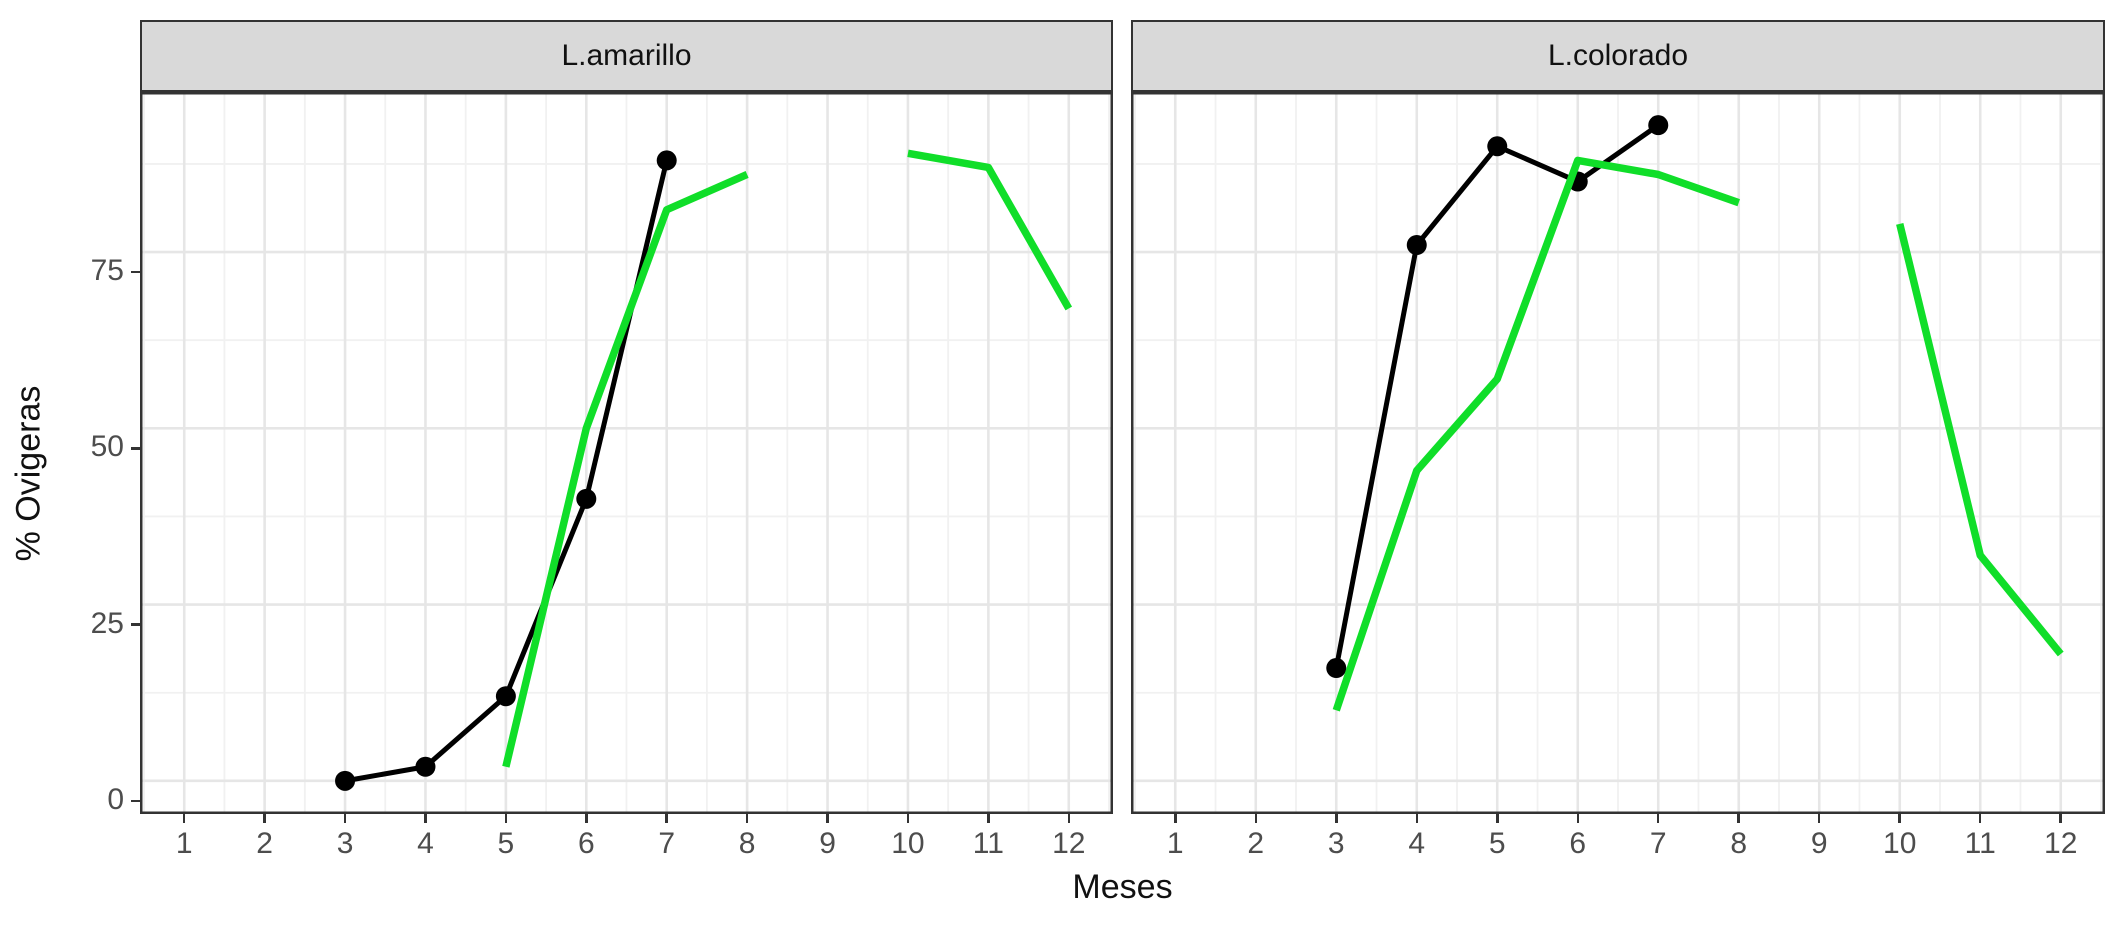 This screenshot has height=944, width=2125. I want to click on y-tick-label: 50, so click(107, 447).